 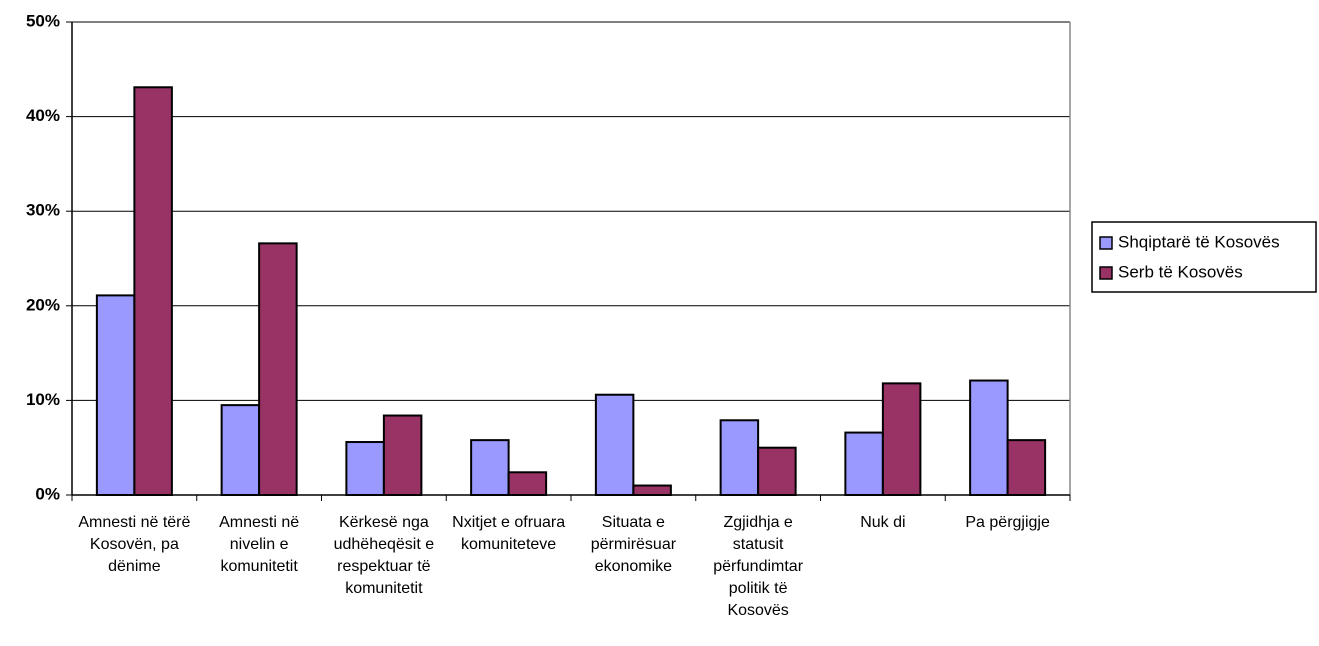 I want to click on x-tick-label: Nxitjet e ofruara komuniteteve, so click(x=509, y=533).